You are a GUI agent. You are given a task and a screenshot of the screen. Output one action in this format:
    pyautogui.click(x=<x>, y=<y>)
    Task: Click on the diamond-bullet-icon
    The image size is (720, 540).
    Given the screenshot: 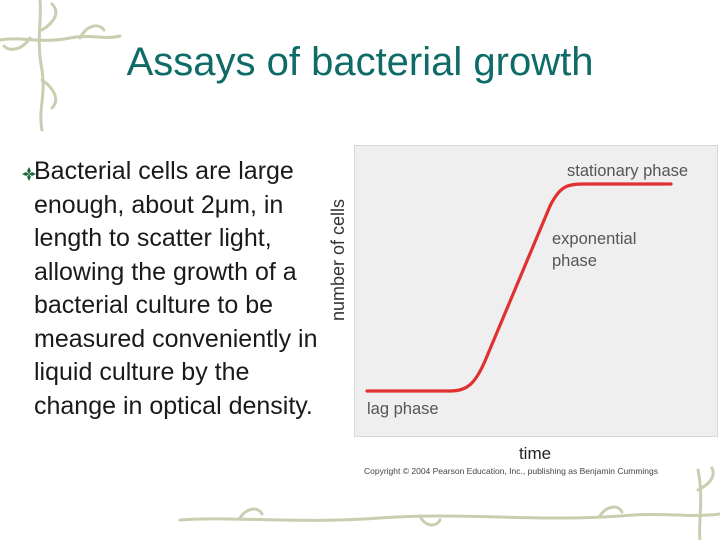 What is the action you would take?
    pyautogui.click(x=29, y=174)
    